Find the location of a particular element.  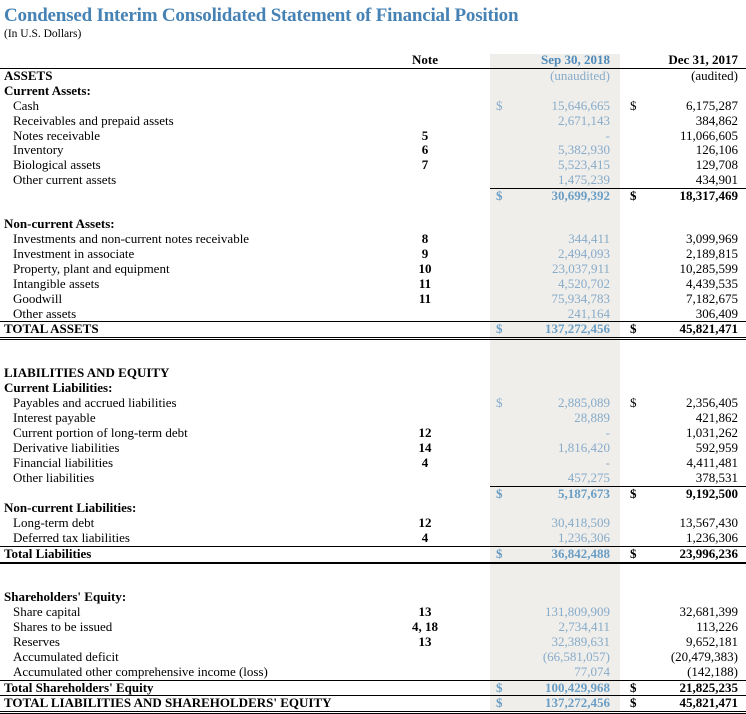

value-prior-period: 23,996,236 is located at coordinates (709, 554).